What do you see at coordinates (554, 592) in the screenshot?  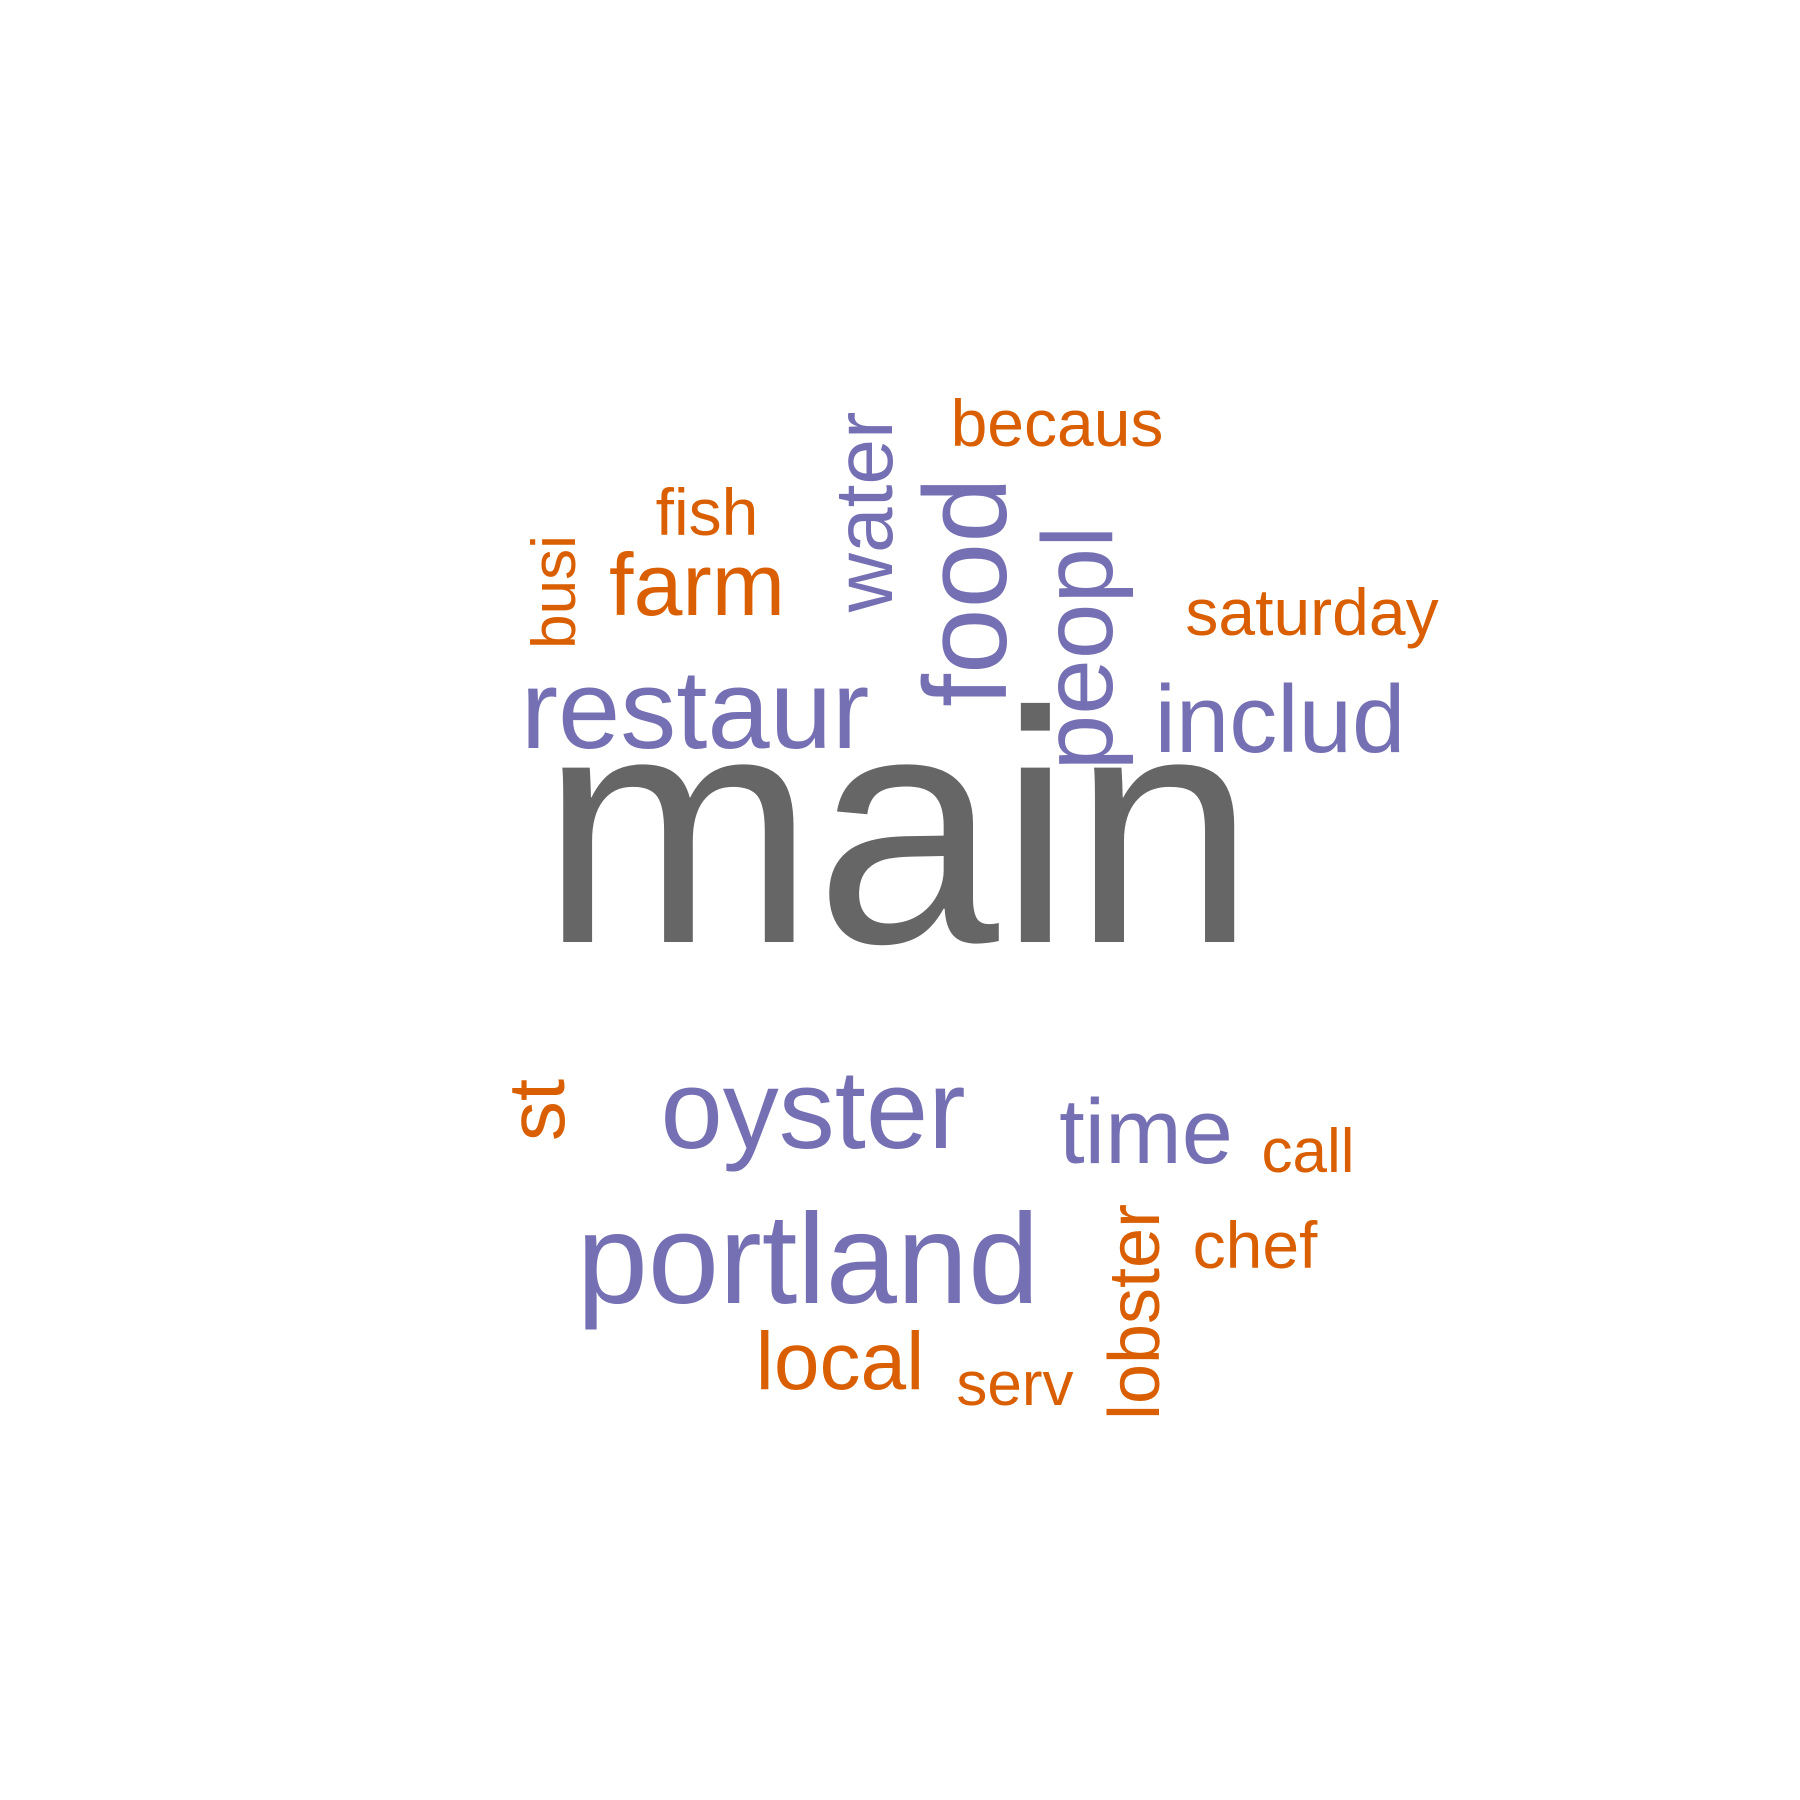 I see `word-busi: busi` at bounding box center [554, 592].